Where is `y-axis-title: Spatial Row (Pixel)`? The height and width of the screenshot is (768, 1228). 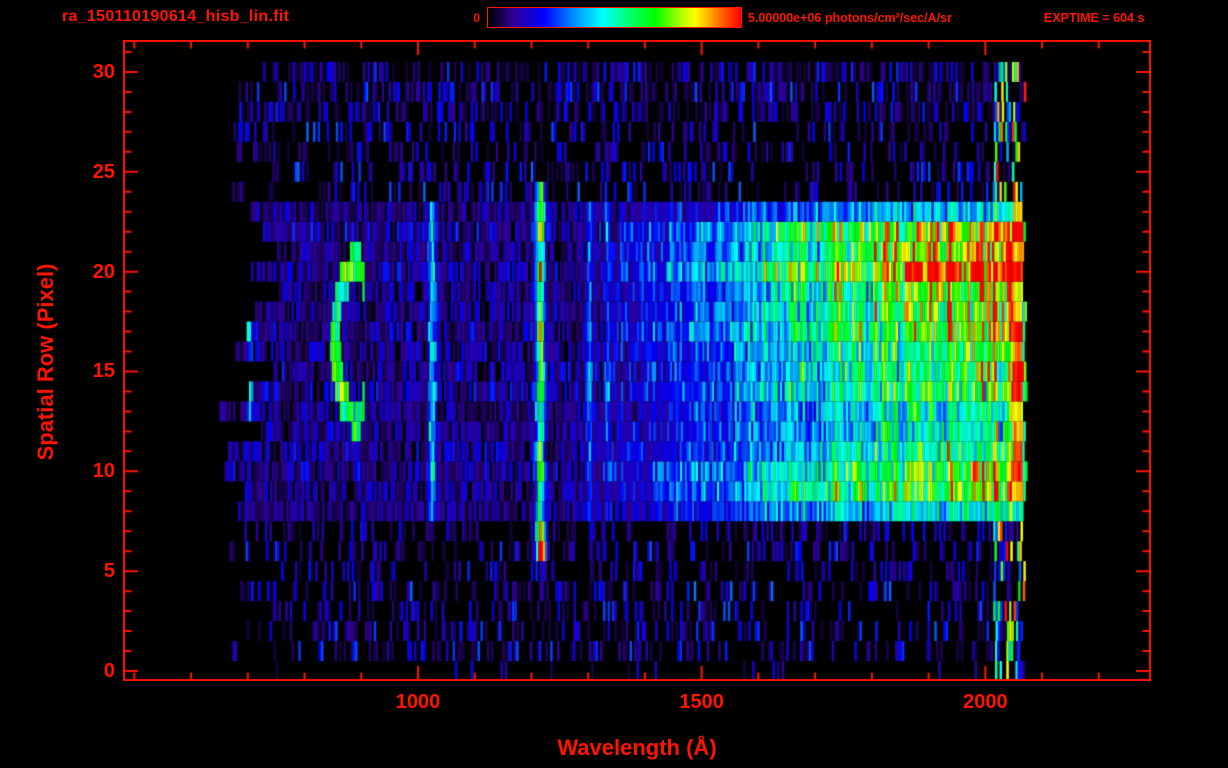
y-axis-title: Spatial Row (Pixel) is located at coordinates (45, 362).